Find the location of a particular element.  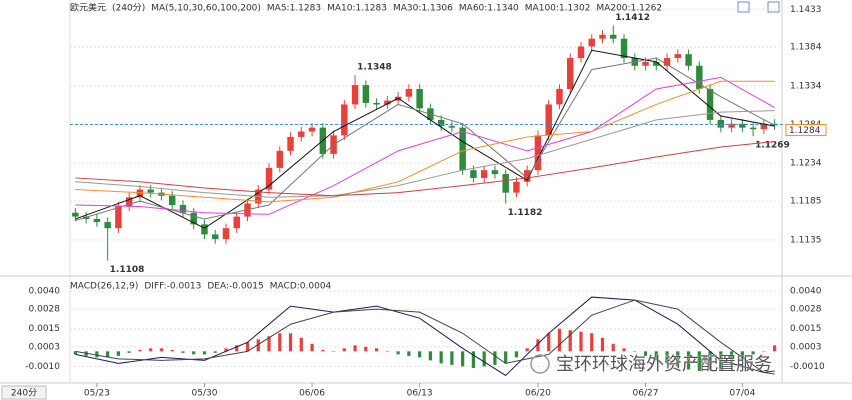

period-button is located at coordinates (24, 392).